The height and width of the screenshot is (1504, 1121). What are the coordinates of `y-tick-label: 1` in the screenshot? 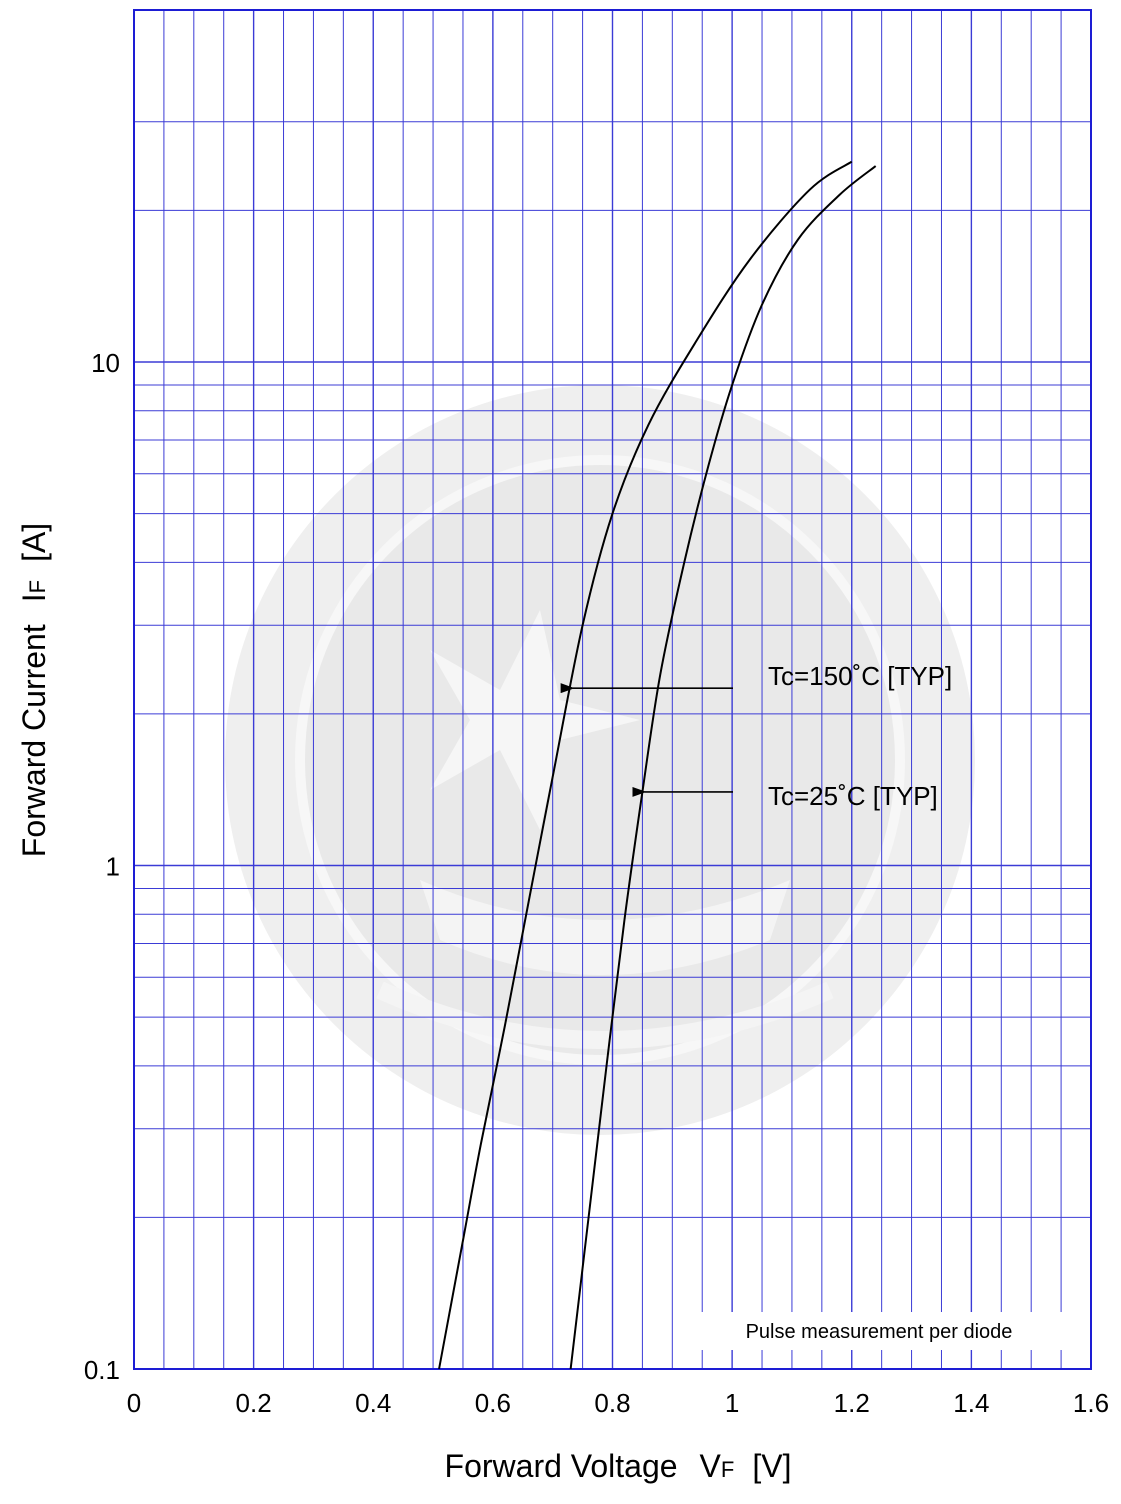 It's located at (113, 867).